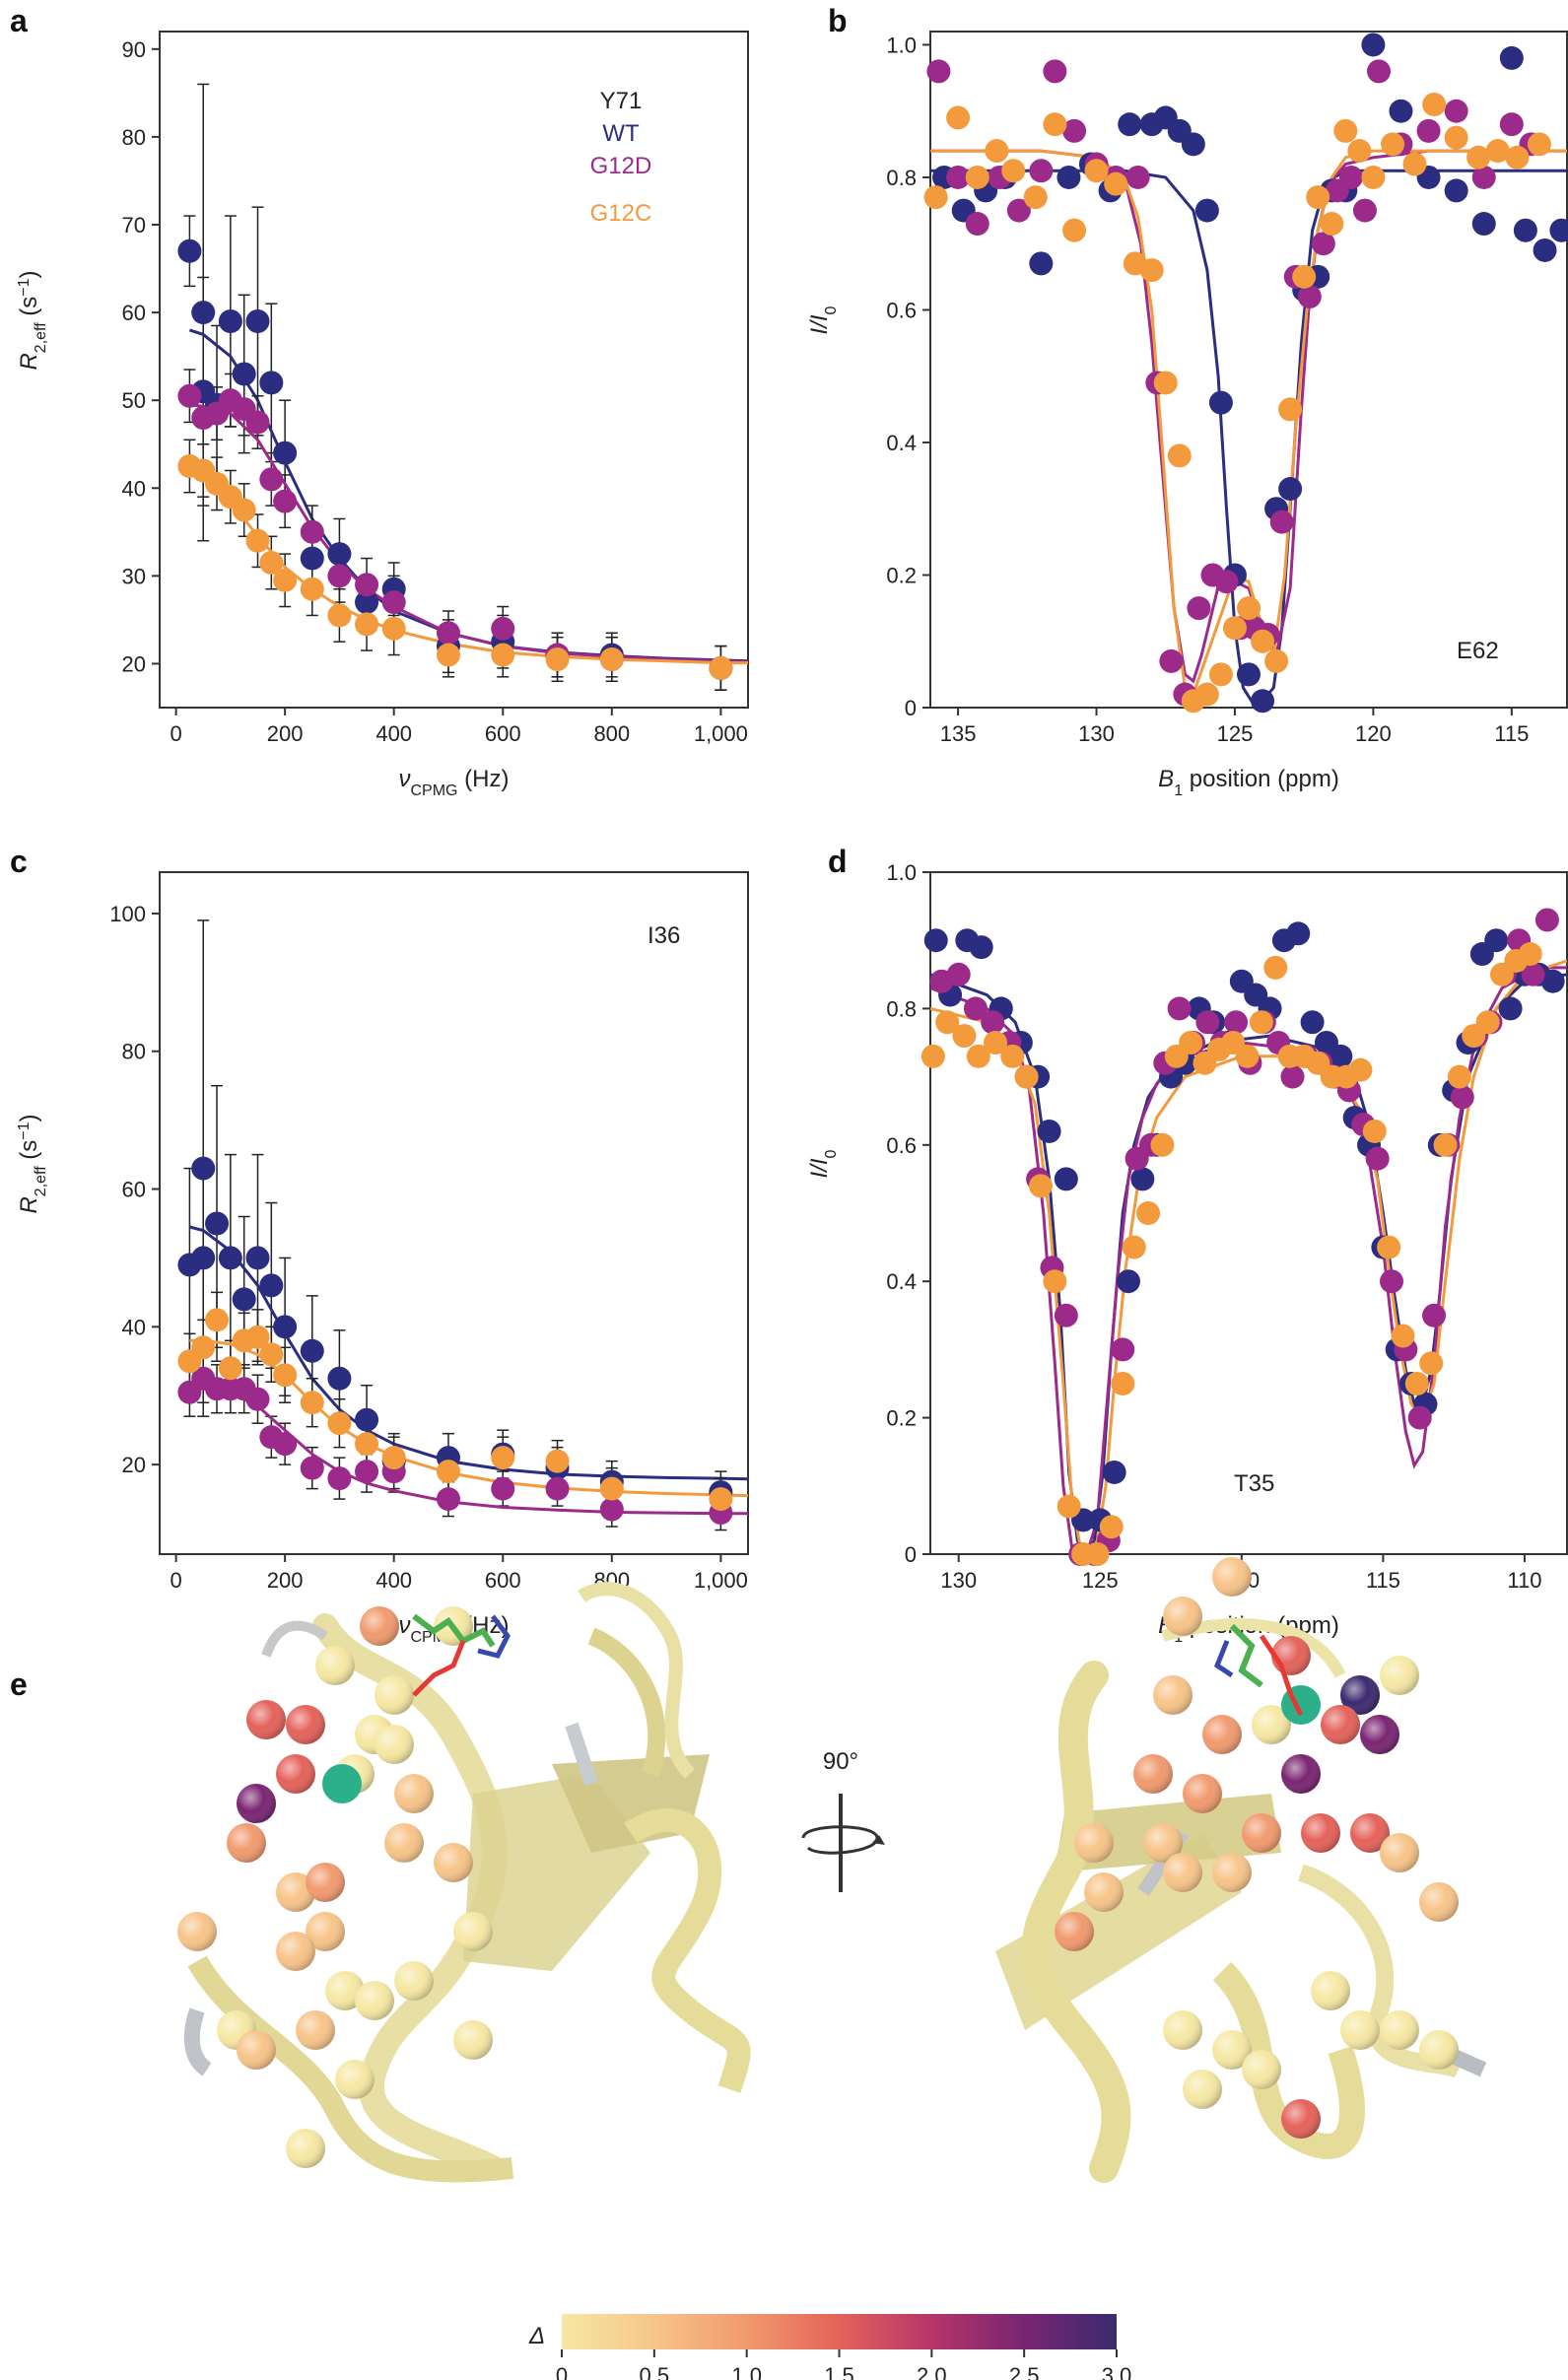 The image size is (1568, 2380). What do you see at coordinates (134, 400) in the screenshot?
I see `y-tick-label: 50` at bounding box center [134, 400].